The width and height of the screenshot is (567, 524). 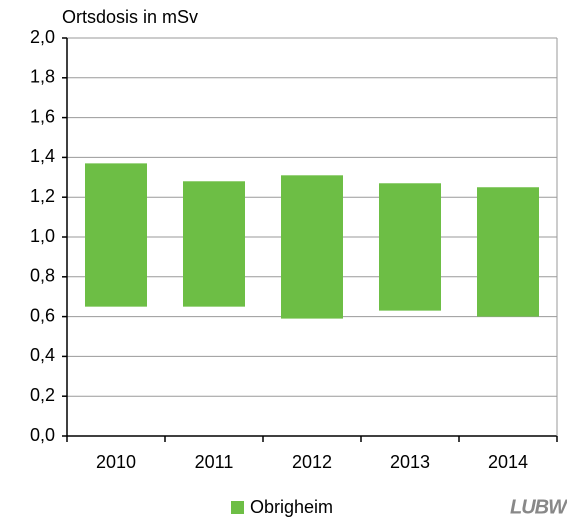 What do you see at coordinates (312, 462) in the screenshot?
I see `x-tick-label: 2012` at bounding box center [312, 462].